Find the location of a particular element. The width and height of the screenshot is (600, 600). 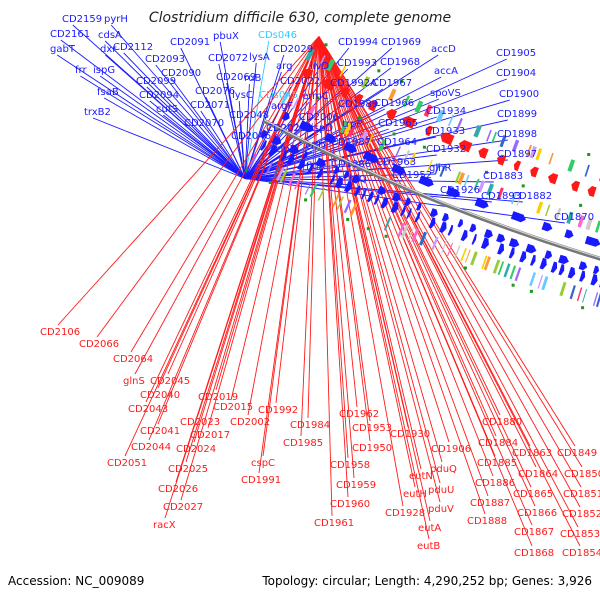

forward-gene-label-hfq: hfQ is located at coordinates (358, 179).